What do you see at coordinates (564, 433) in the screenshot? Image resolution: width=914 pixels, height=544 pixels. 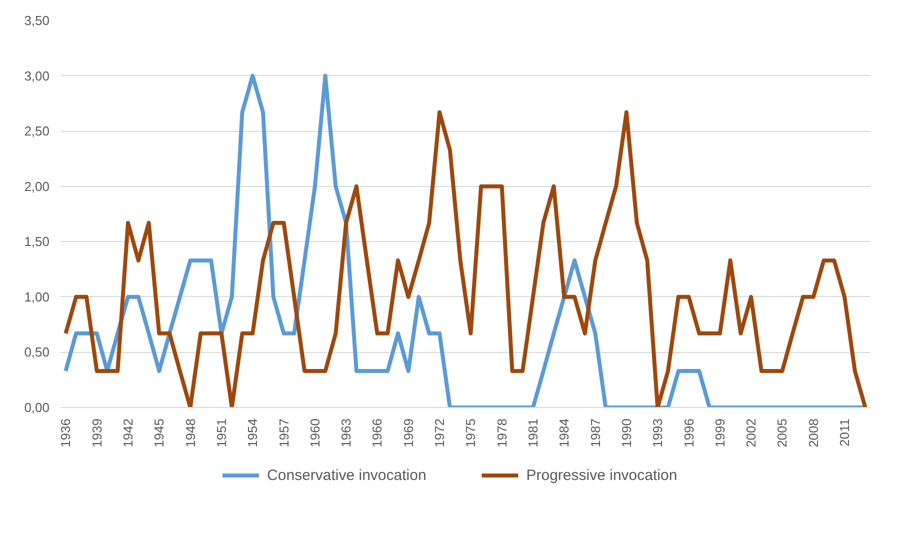 I see `x-tick-label: 1984` at bounding box center [564, 433].